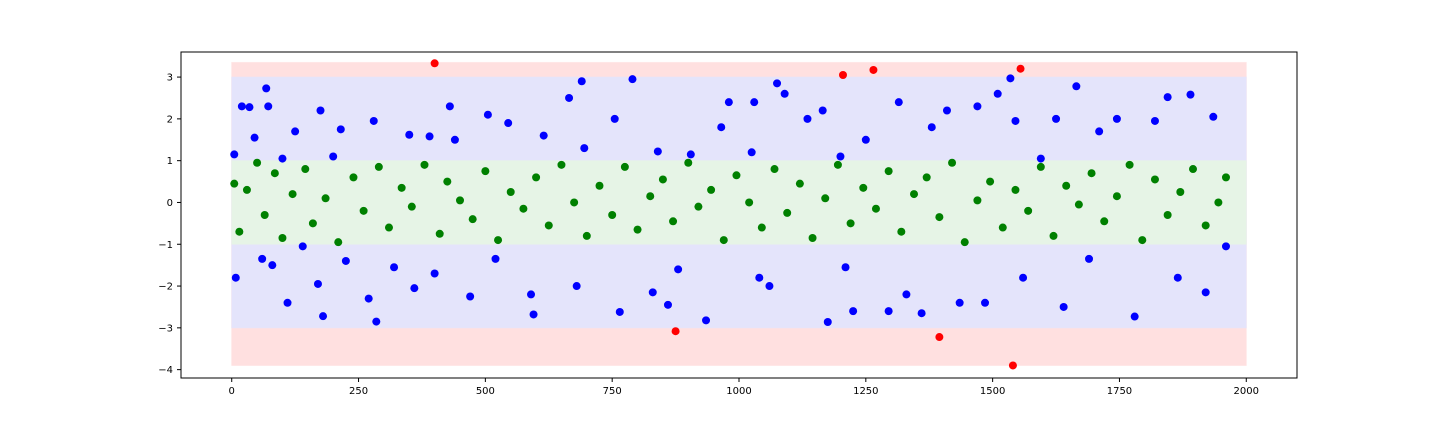 The height and width of the screenshot is (432, 1440). I want to click on x-tick-label: 1250, so click(865, 391).